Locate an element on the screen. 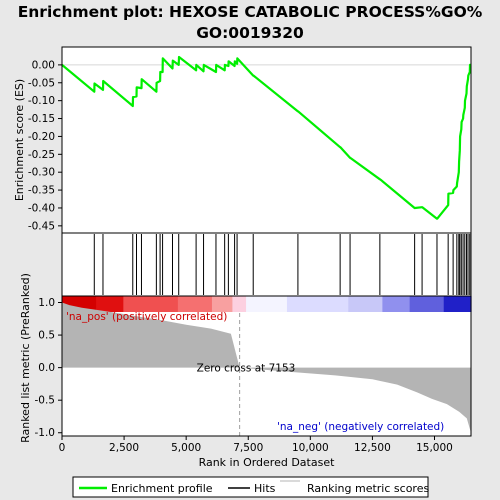 The width and height of the screenshot is (500, 500). es-ylabel: Enrichment score (ES) is located at coordinates (19, 140).